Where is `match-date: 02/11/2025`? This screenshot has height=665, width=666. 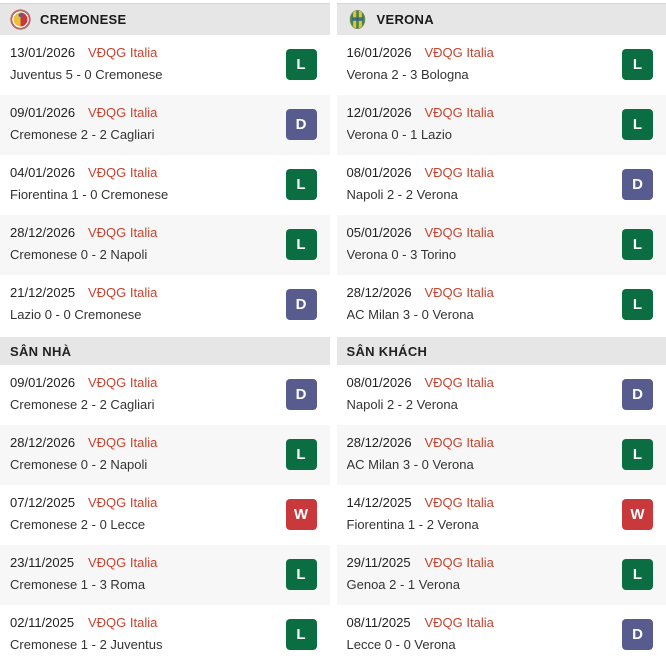 match-date: 02/11/2025 is located at coordinates (49, 622).